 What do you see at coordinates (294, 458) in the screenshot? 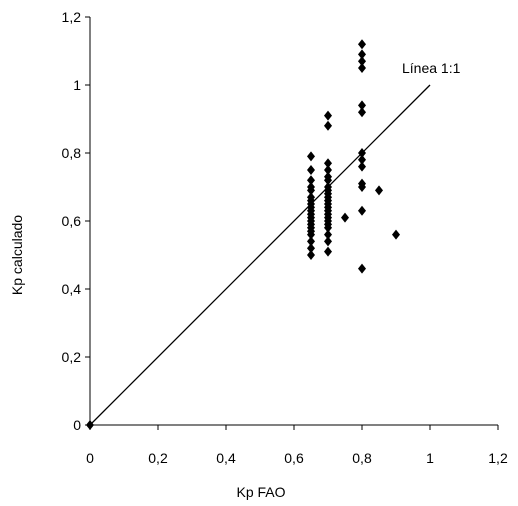
I see `x-tick-label: 0,6` at bounding box center [294, 458].